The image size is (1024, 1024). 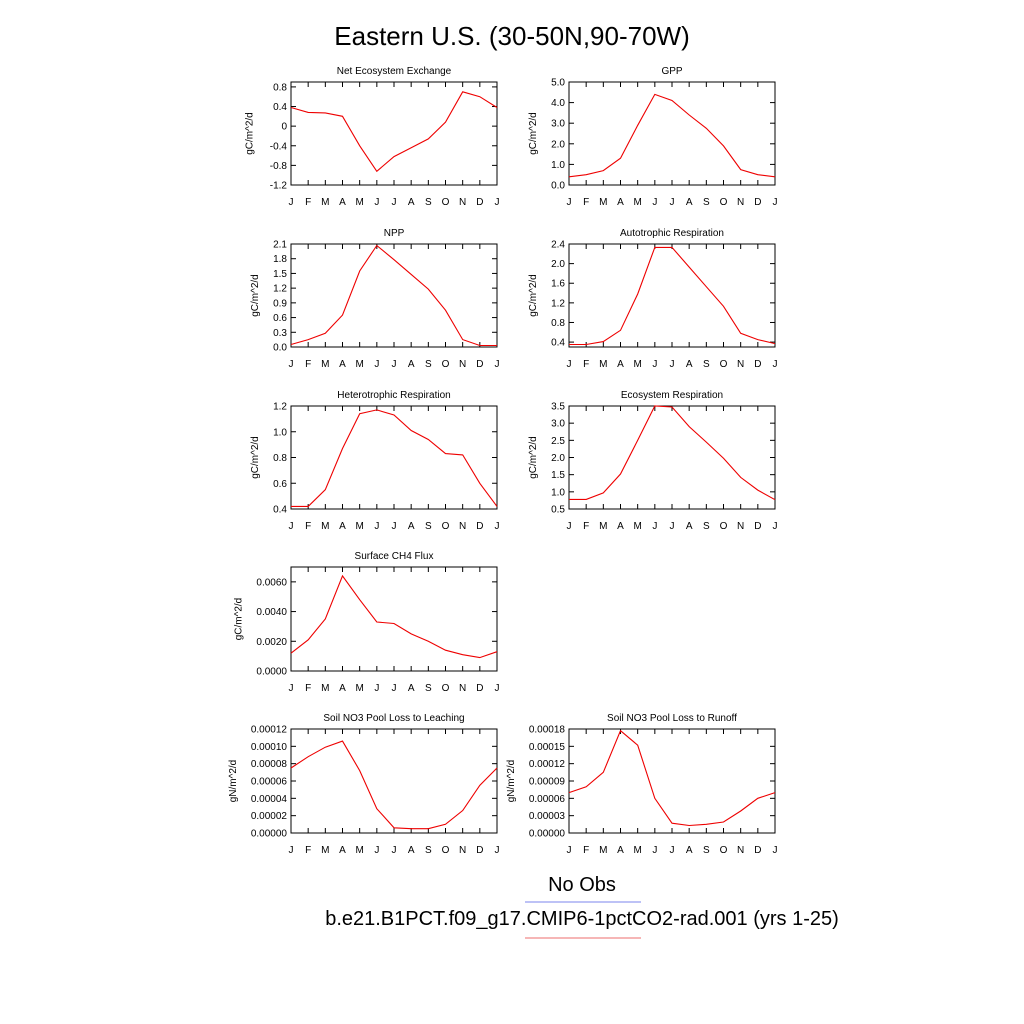 What do you see at coordinates (672, 395) in the screenshot?
I see `panel-title-er: Ecosystem Respiration` at bounding box center [672, 395].